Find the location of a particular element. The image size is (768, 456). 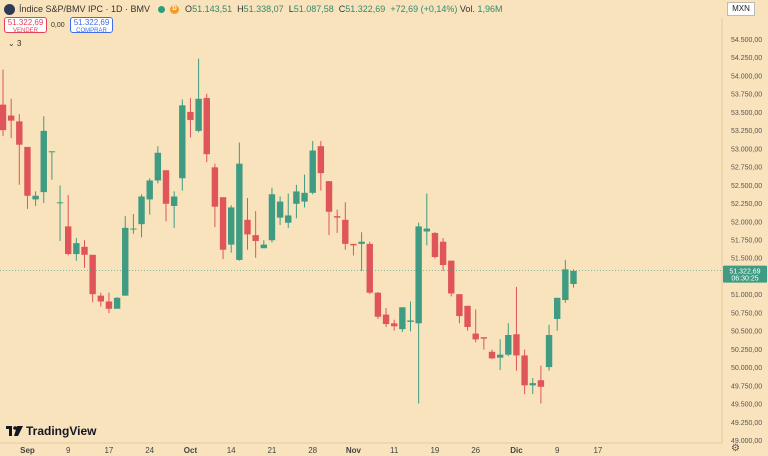

buy-price: 51.322,69 is located at coordinates (91, 22).